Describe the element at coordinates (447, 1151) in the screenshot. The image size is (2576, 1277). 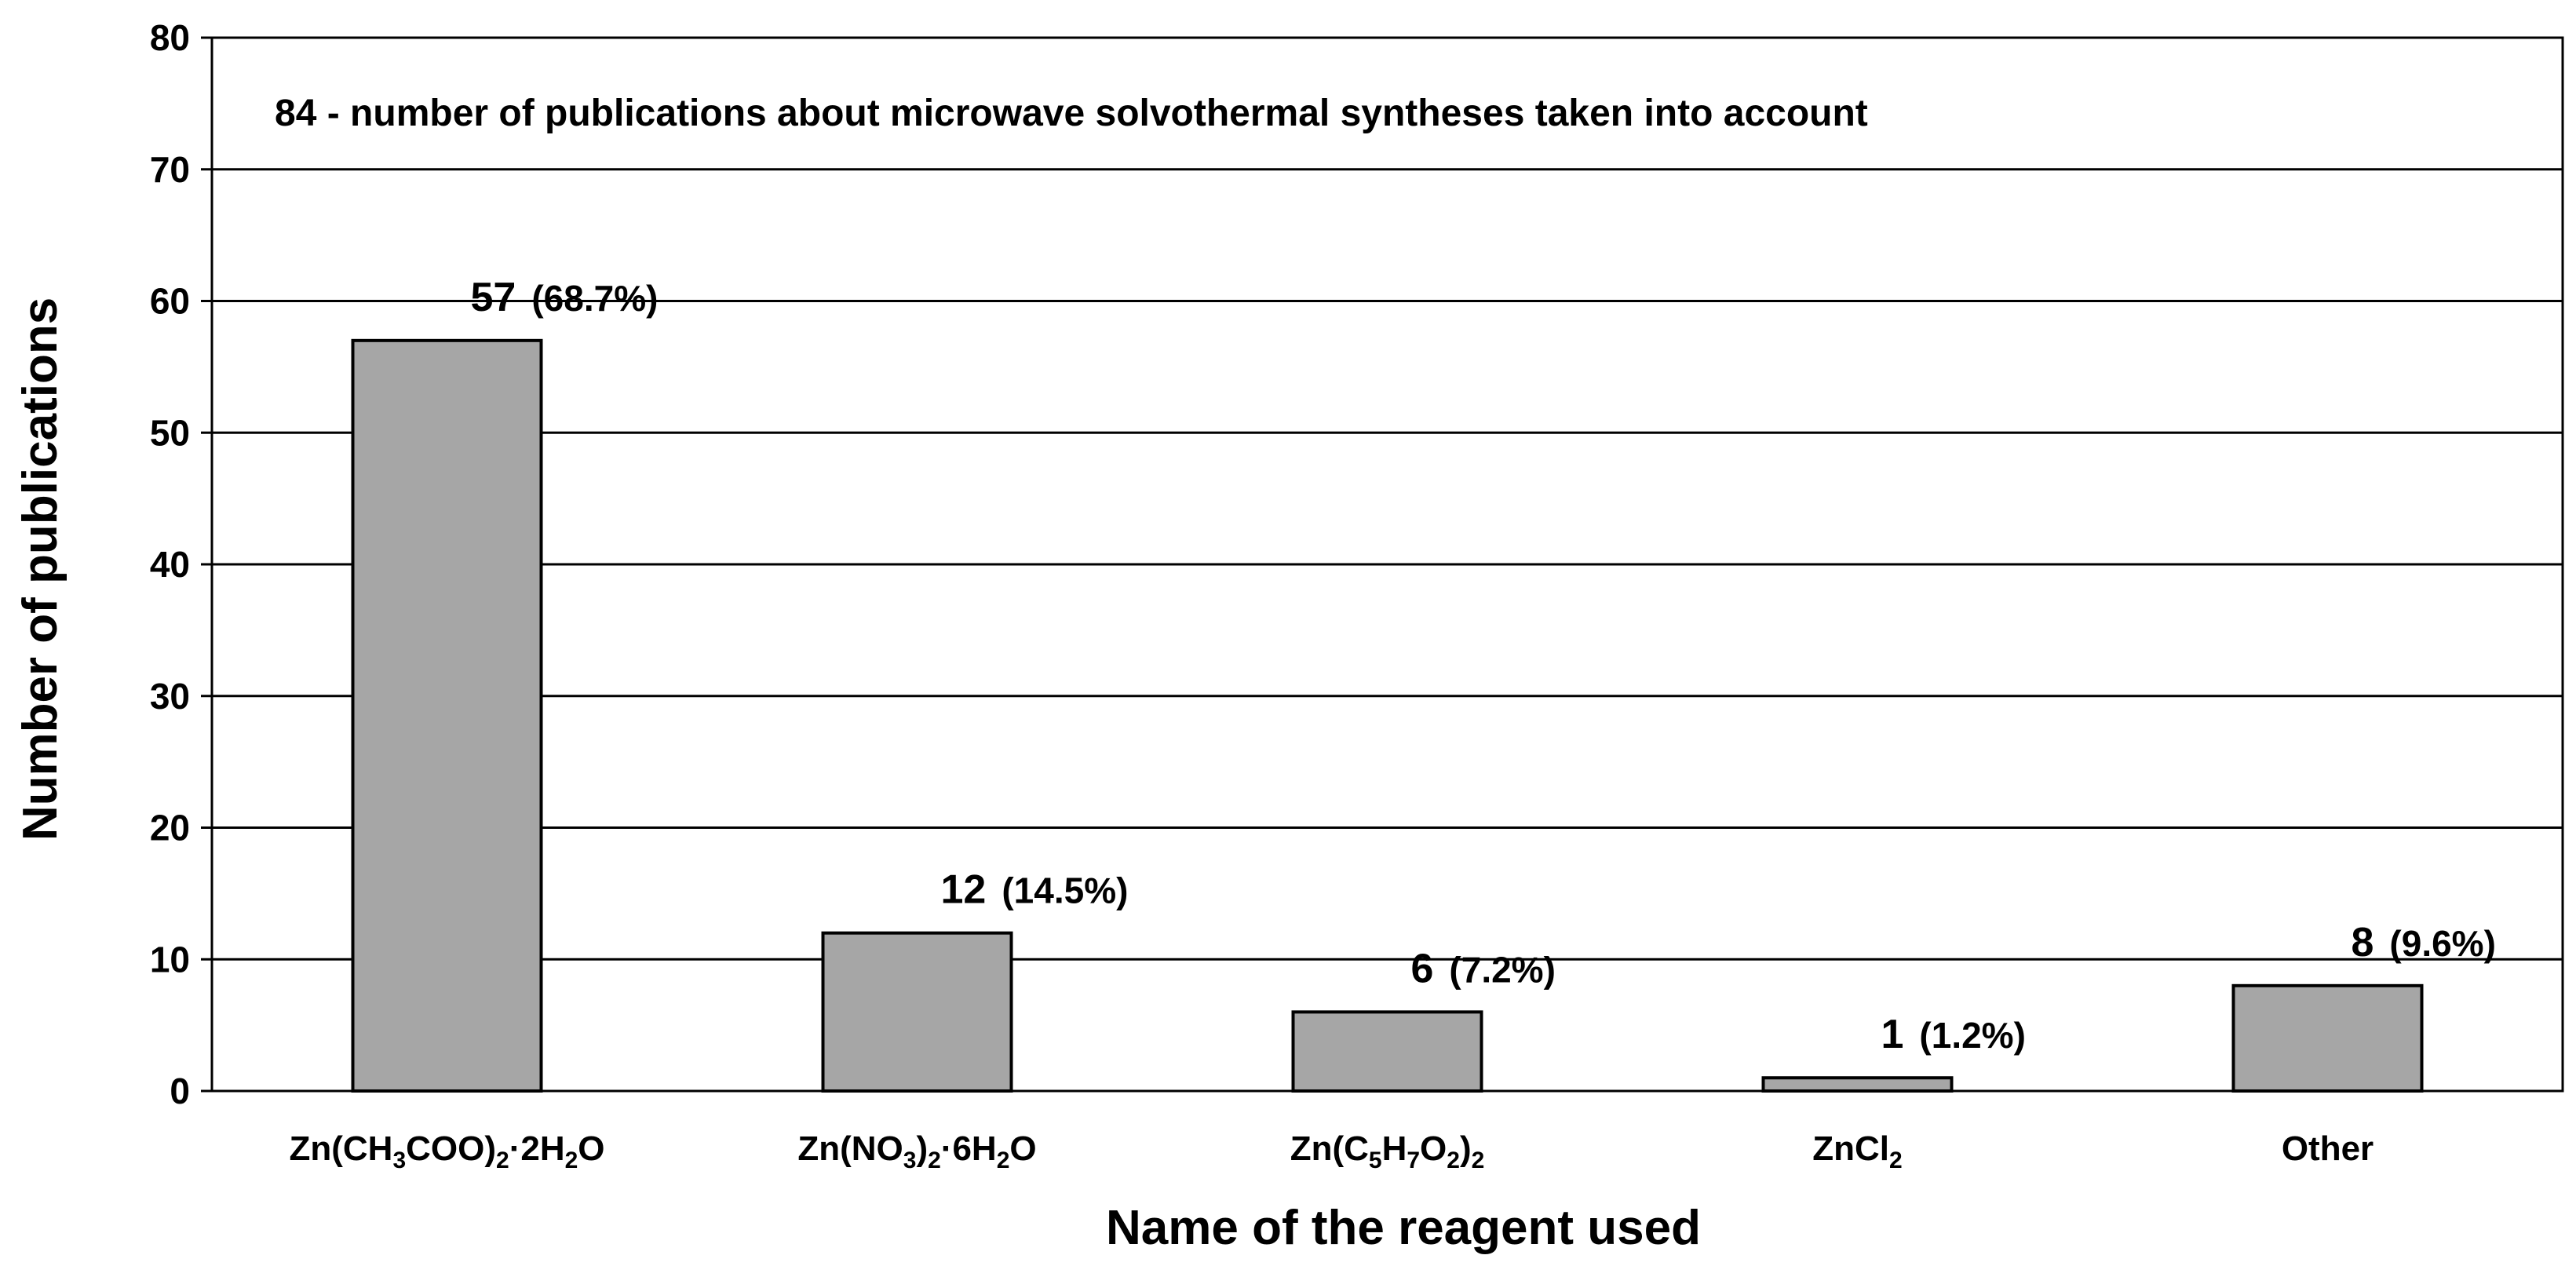
I see `x-tick-label: Zn(CH3COO)2·2H2O` at that location.